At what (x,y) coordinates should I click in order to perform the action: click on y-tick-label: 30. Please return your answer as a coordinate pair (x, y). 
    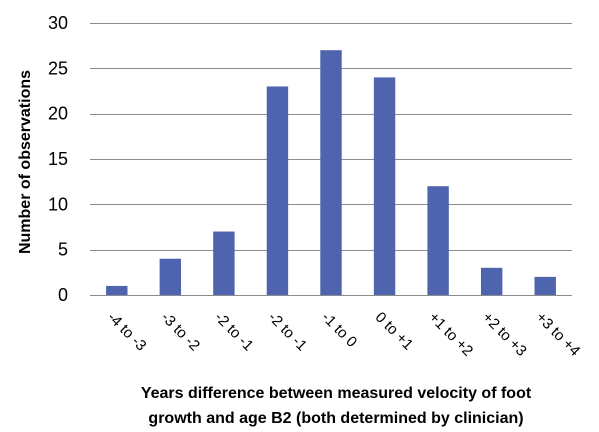
    Looking at the image, I should click on (58, 23).